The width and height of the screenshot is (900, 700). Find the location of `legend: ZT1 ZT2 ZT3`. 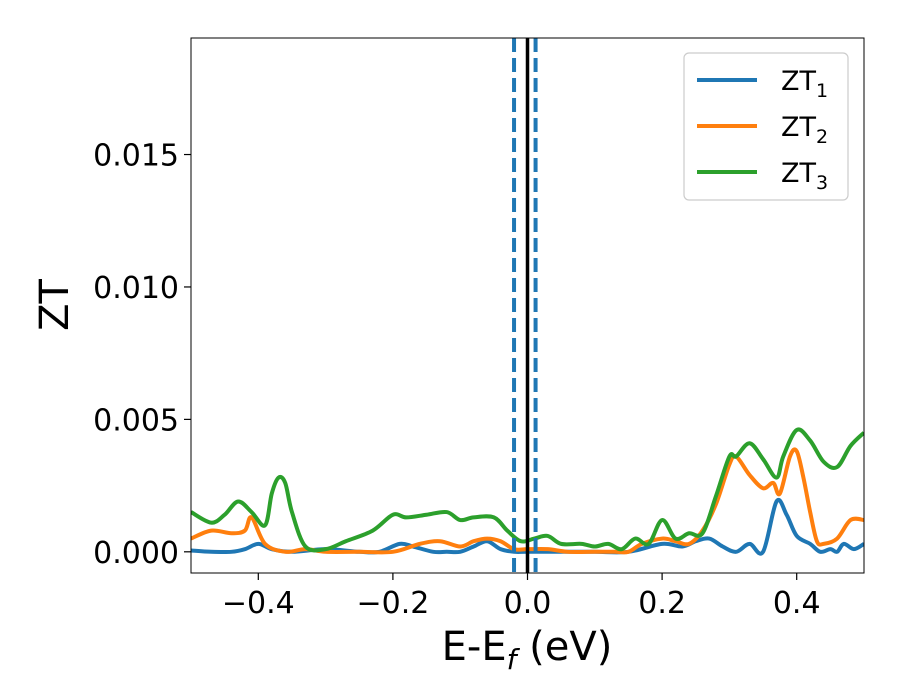

legend: ZT1 ZT2 ZT3 is located at coordinates (766, 126).